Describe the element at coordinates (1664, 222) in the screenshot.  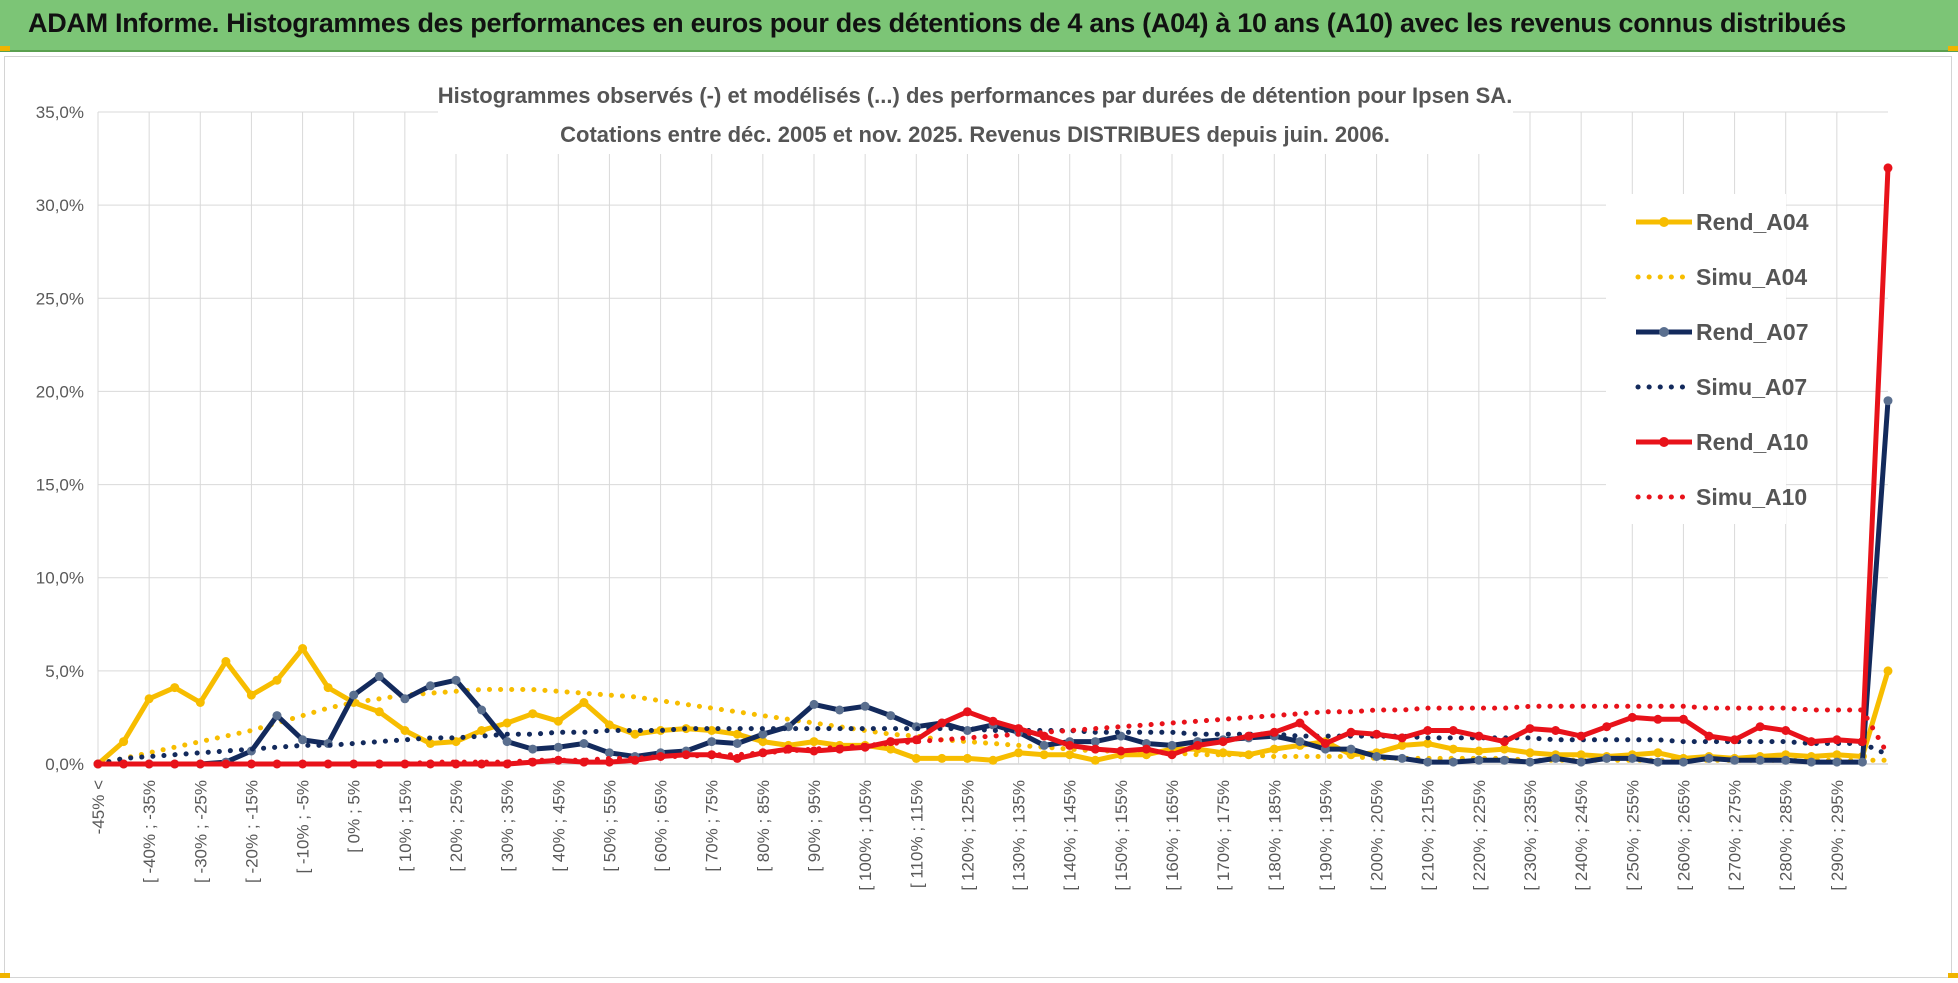
I see `legend-marker-rend-a04` at that location.